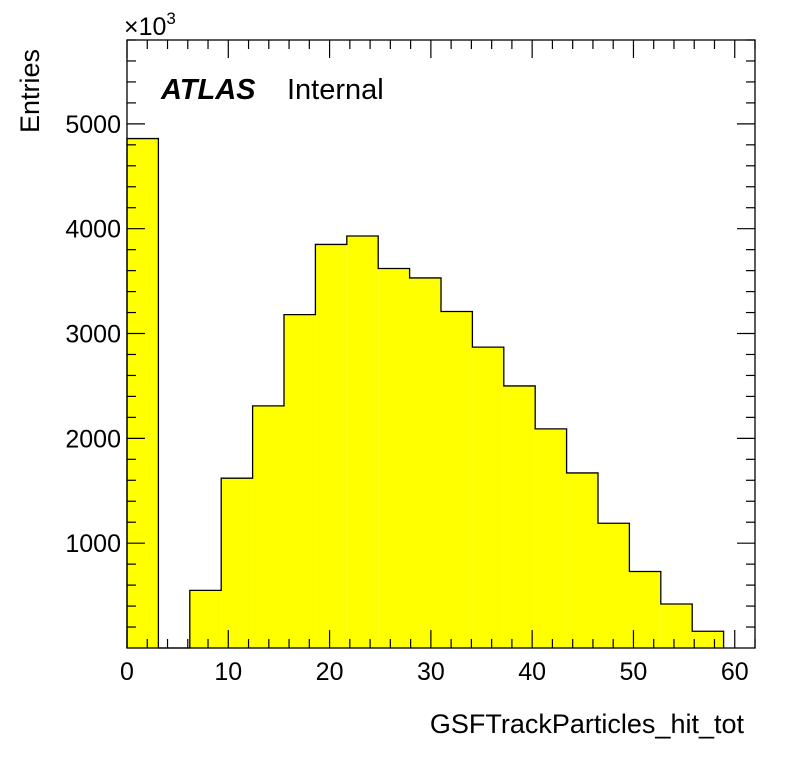  Describe the element at coordinates (170, 18) in the screenshot. I see `y-multiplier-exponent: 3` at that location.